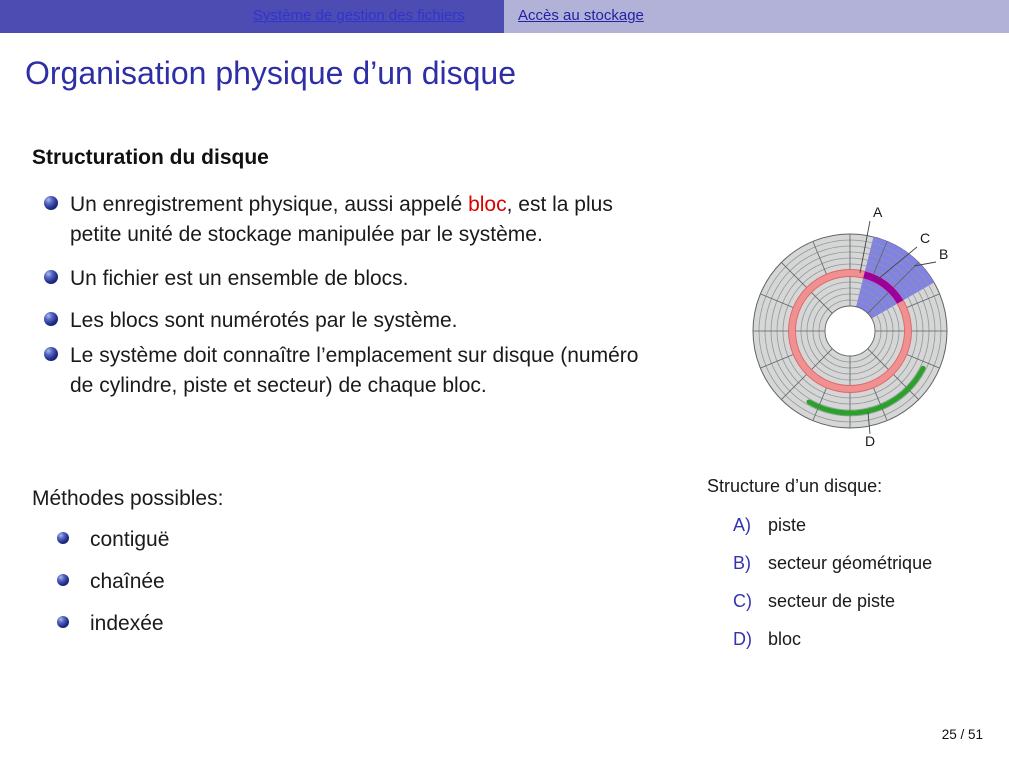  I want to click on svg-text: B, so click(943, 254).